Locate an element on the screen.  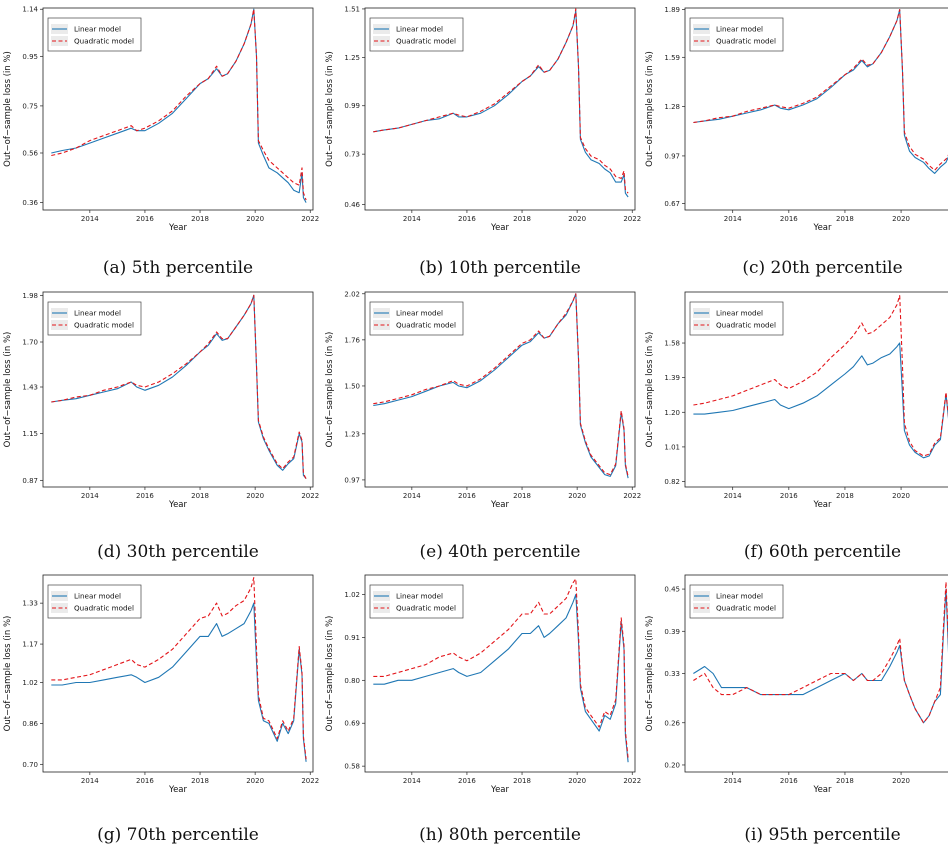
panel-caption: (b) 10th percentile is located at coordinates (500, 268).